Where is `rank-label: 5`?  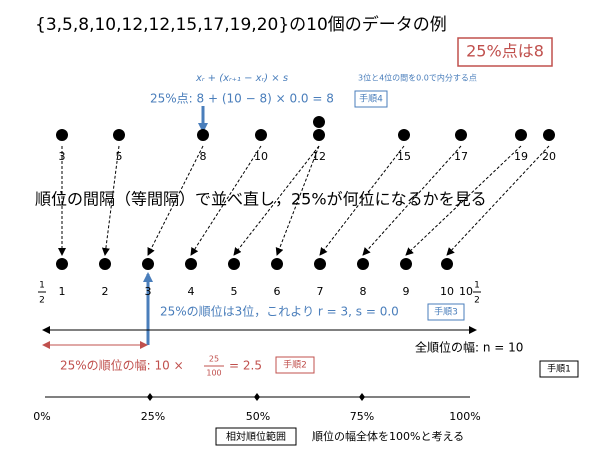
rank-label: 5 is located at coordinates (234, 291).